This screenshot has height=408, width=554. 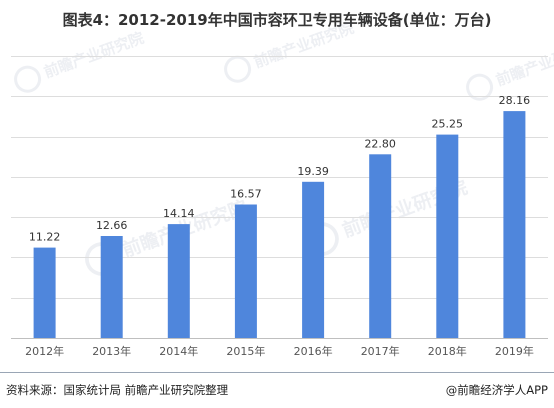 What do you see at coordinates (279, 351) in the screenshot?
I see `x-tick-labels: 2012年 2013年 2014年 2015年 2016年 2017年 2018年 2019年` at bounding box center [279, 351].